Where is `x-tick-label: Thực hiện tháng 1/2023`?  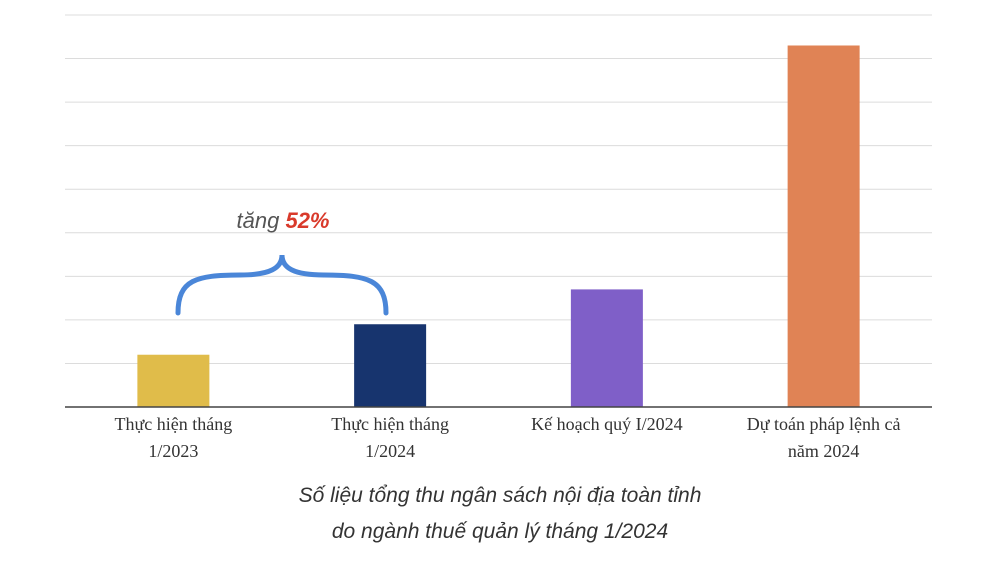 x-tick-label: Thực hiện tháng 1/2023 is located at coordinates (173, 437).